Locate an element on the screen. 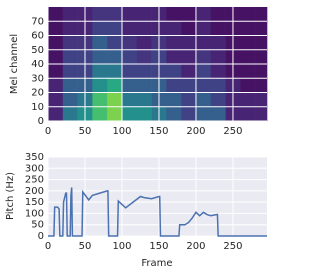  y-axis-label: Pitch (Hz) is located at coordinates (10, 196).